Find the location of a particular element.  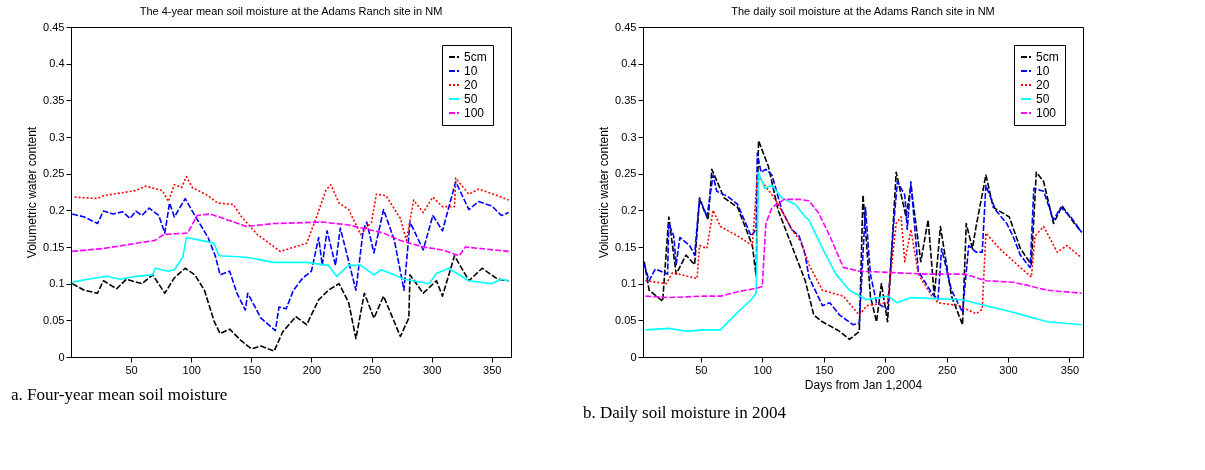

x-axis-title: Days from Jan 1,2004 is located at coordinates (863, 384).